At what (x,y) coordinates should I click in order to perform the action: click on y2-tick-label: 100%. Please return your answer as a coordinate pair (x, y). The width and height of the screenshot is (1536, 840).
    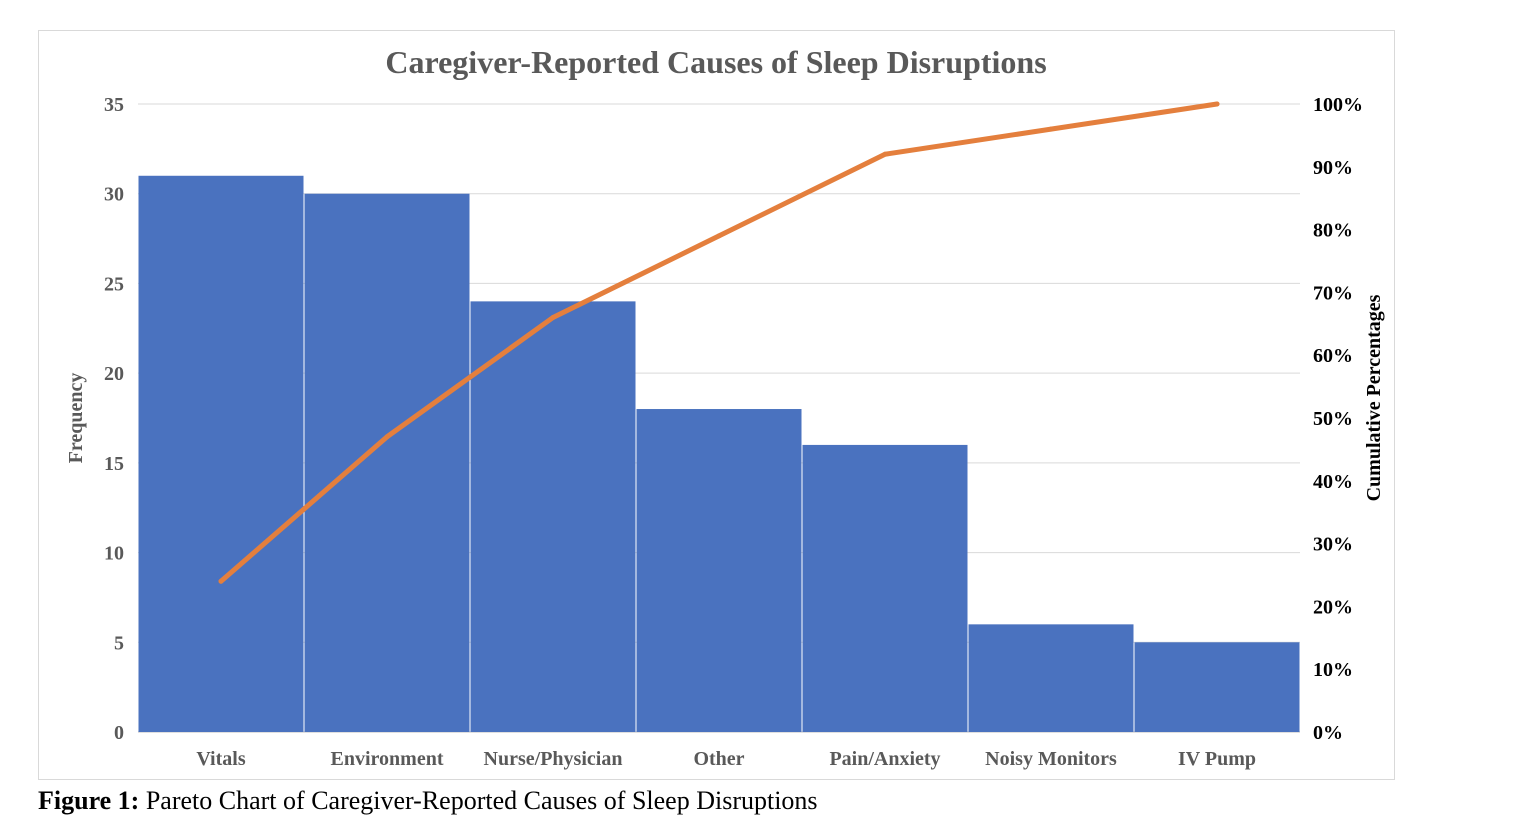
    Looking at the image, I should click on (1338, 105).